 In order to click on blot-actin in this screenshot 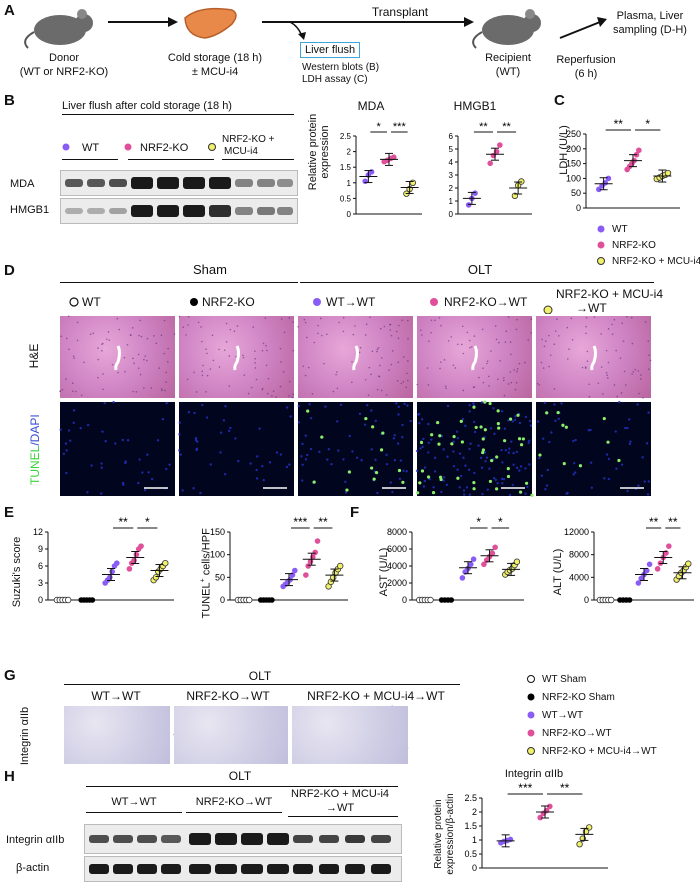, I will do `click(243, 869)`.